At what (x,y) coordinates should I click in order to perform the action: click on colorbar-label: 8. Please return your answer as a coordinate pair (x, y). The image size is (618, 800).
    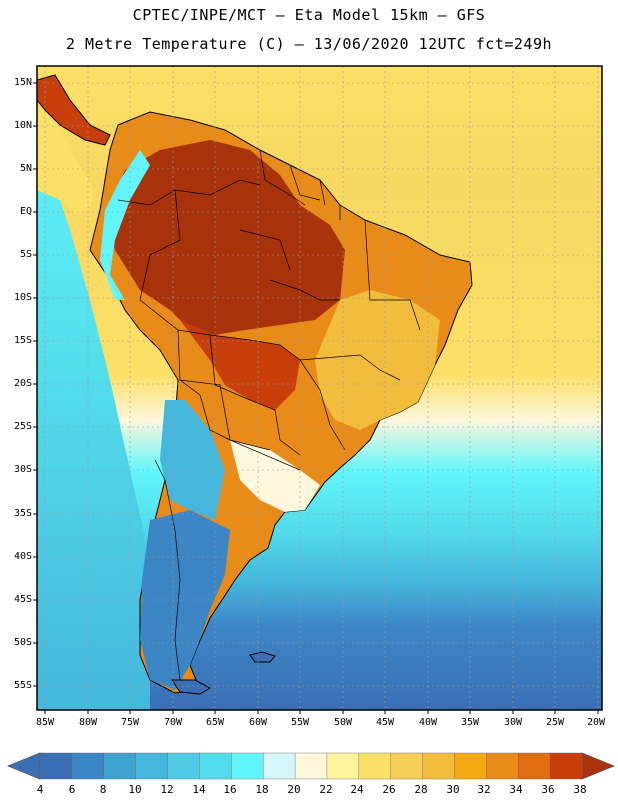
    Looking at the image, I should click on (103, 789).